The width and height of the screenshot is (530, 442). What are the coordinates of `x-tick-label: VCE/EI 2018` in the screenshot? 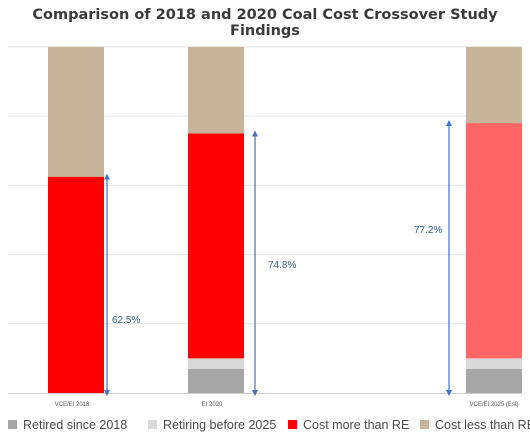 It's located at (72, 405).